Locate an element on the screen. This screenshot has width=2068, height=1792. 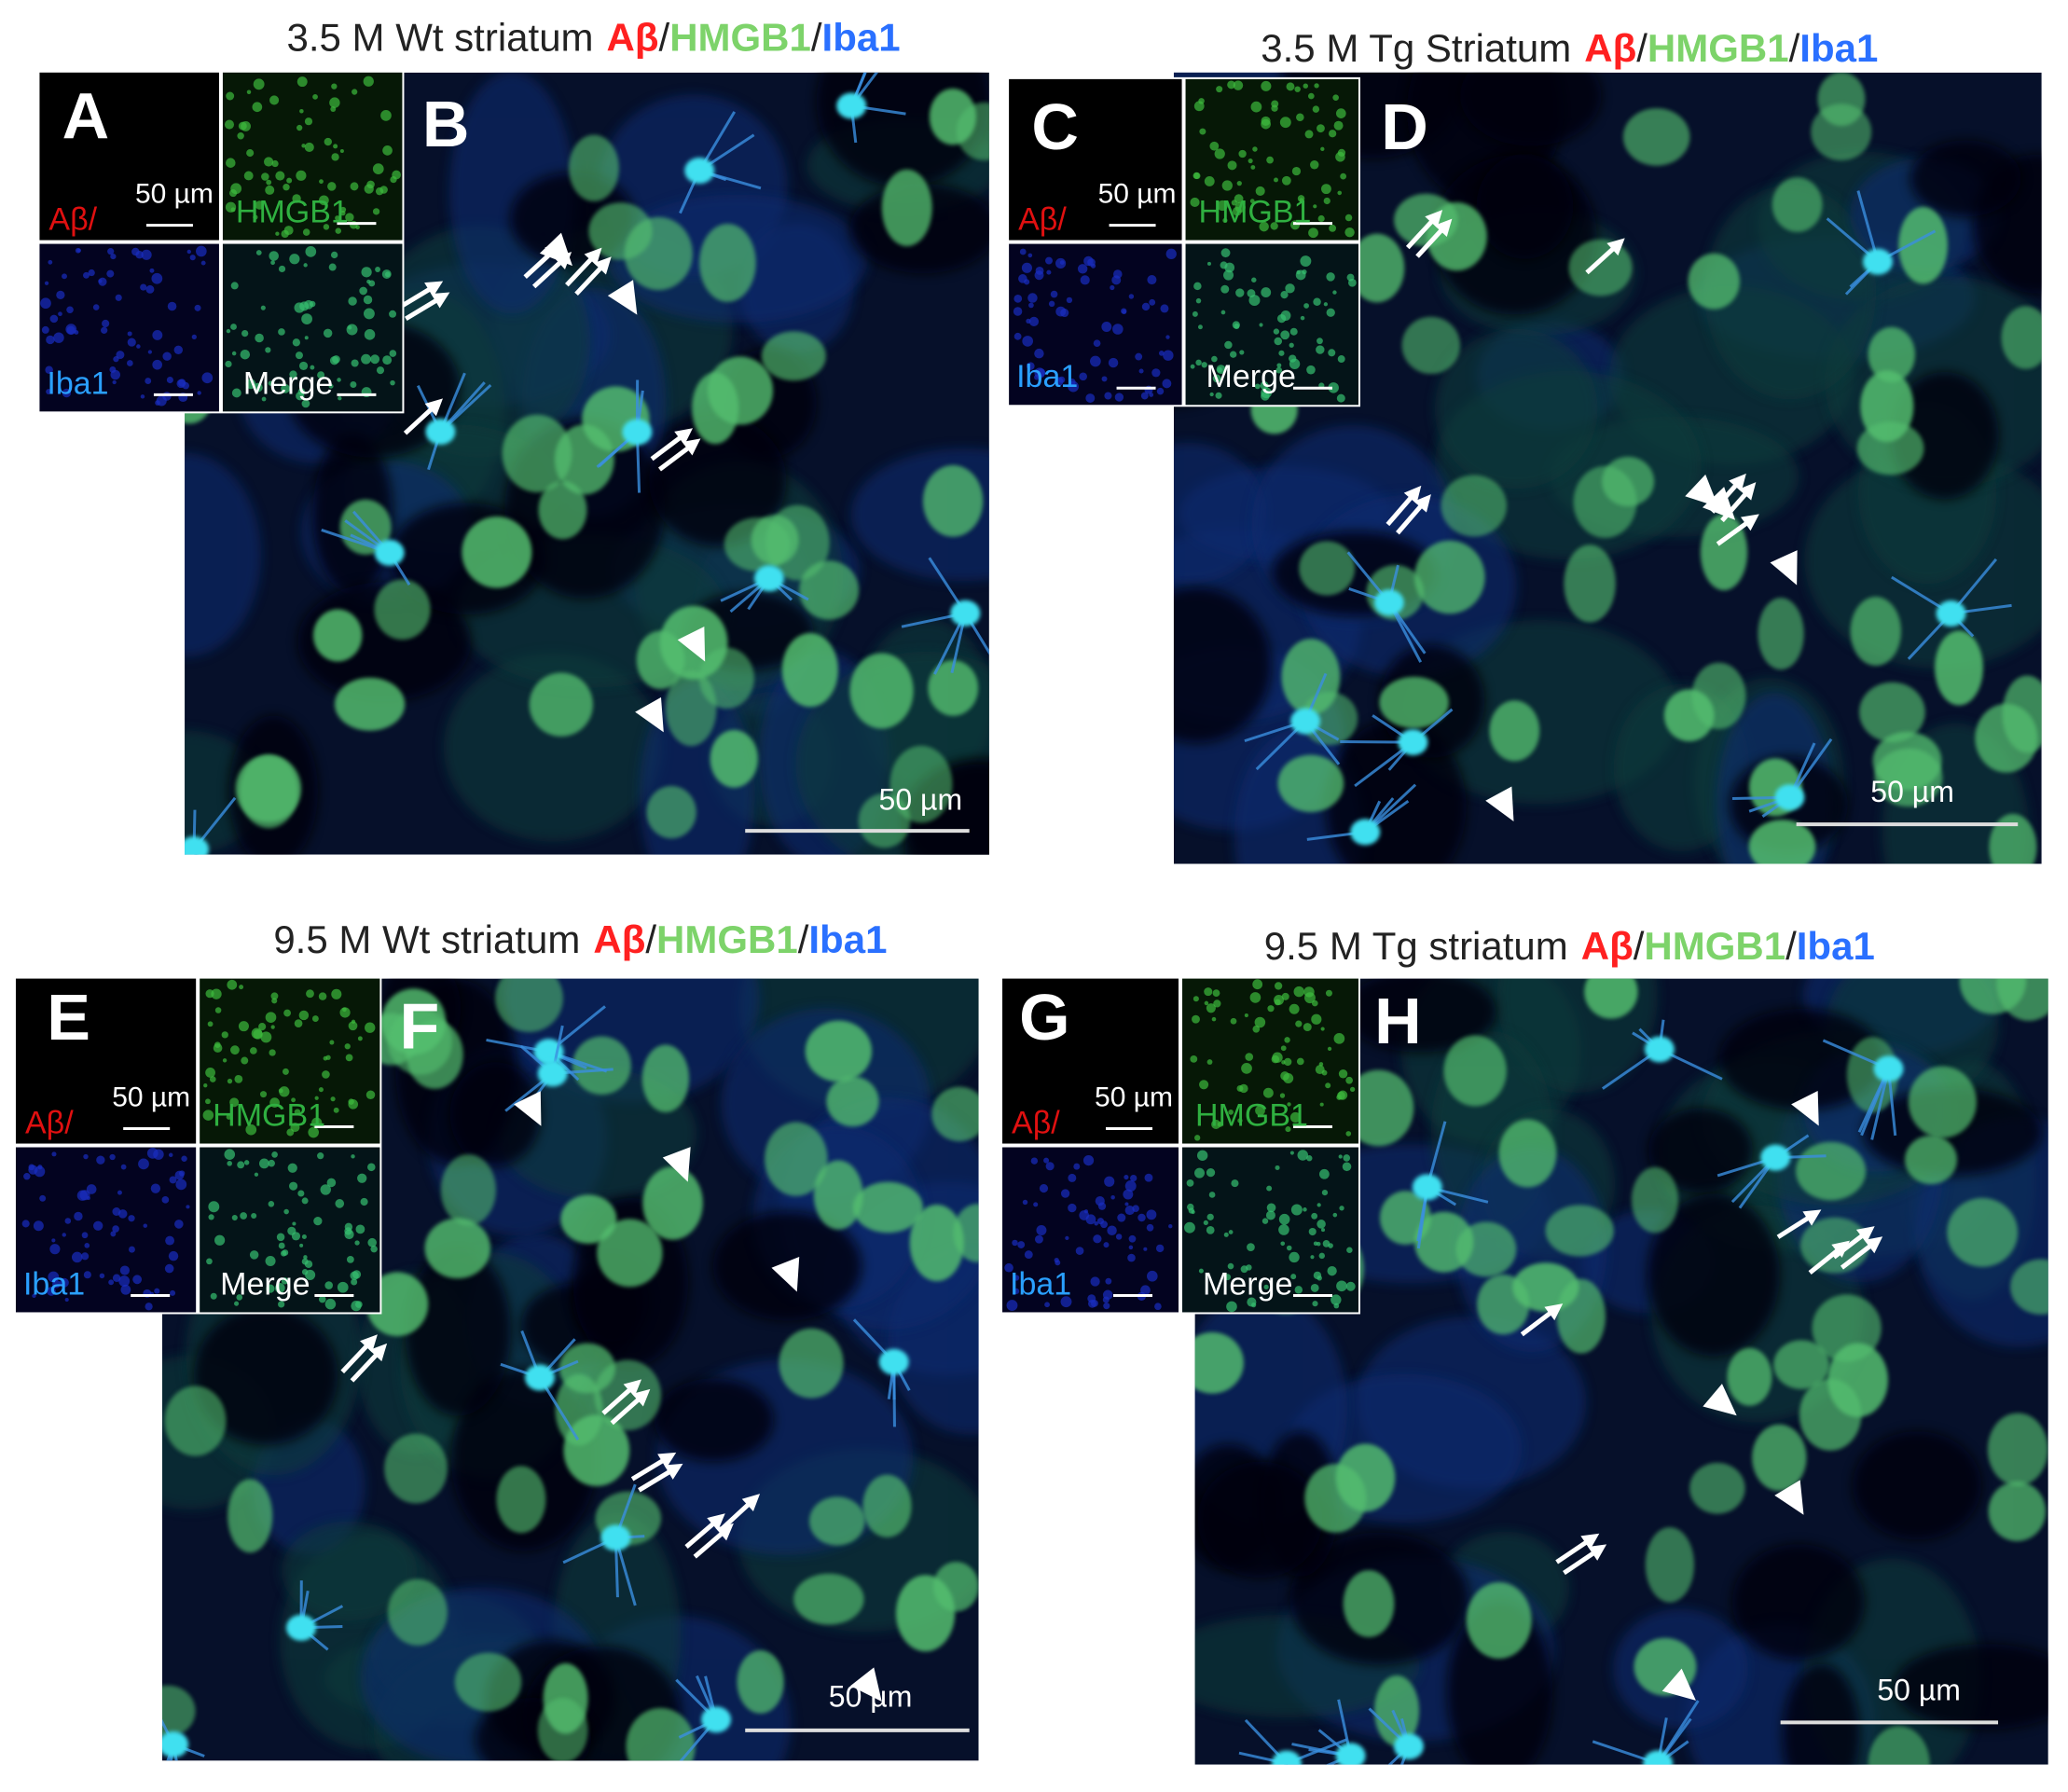
scale-label: 50 µm is located at coordinates (871, 1696).